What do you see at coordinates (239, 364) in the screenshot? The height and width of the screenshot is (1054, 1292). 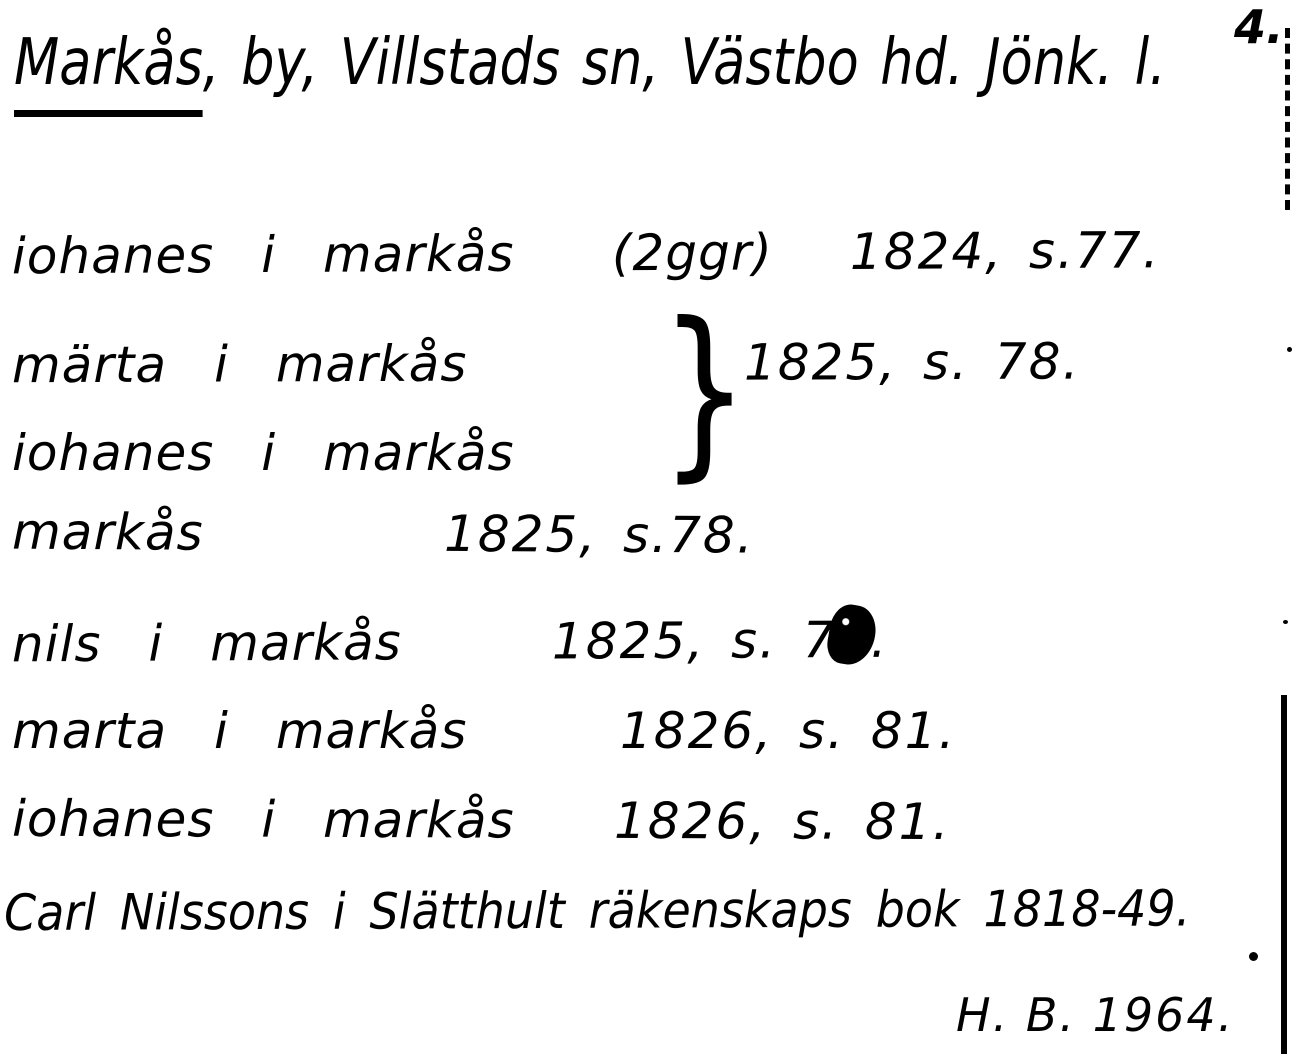 I see `entry-name: märta i markås` at bounding box center [239, 364].